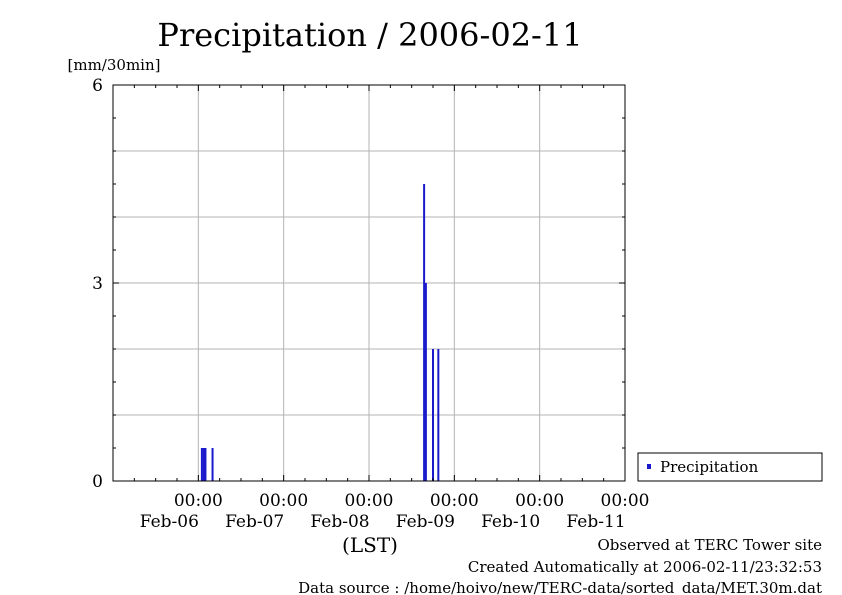 This screenshot has height=595, width=842. I want to click on x-tick-label-date: Feb-08, so click(339, 522).